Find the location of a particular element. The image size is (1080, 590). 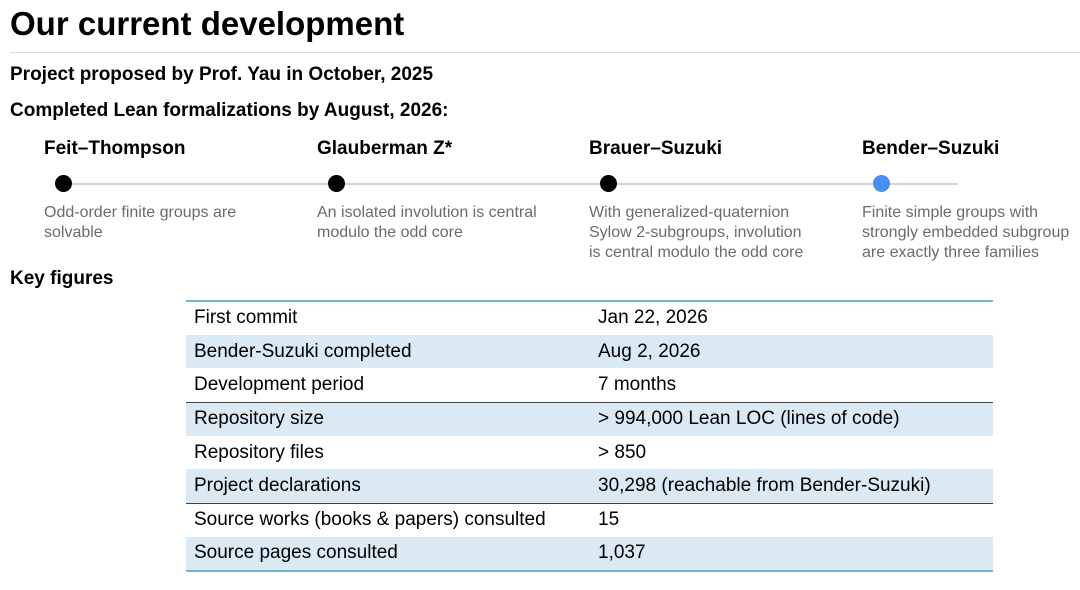

row-label: Repository files is located at coordinates (259, 452).